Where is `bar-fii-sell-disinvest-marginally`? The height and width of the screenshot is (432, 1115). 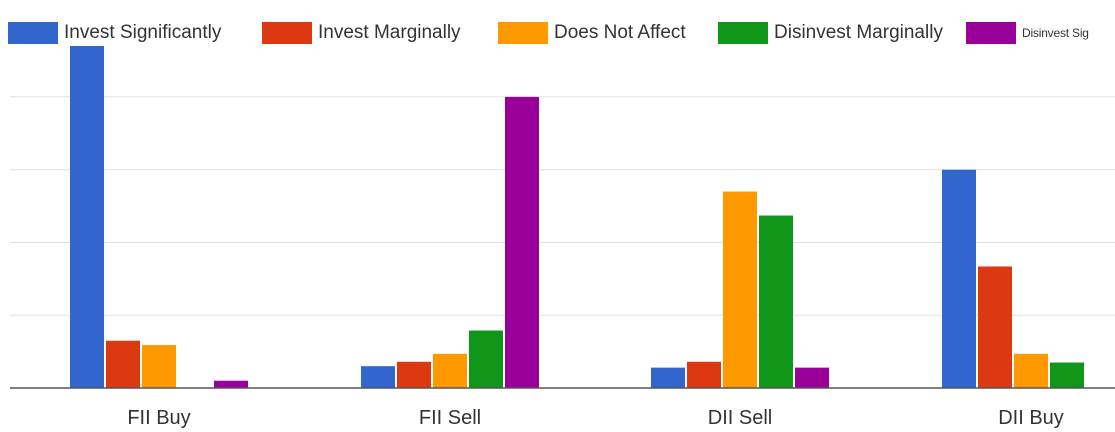
bar-fii-sell-disinvest-marginally is located at coordinates (486, 359).